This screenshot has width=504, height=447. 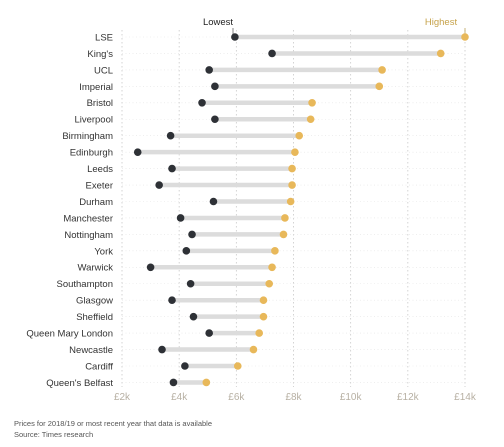 I want to click on category-label: Leeds, so click(x=100, y=169).